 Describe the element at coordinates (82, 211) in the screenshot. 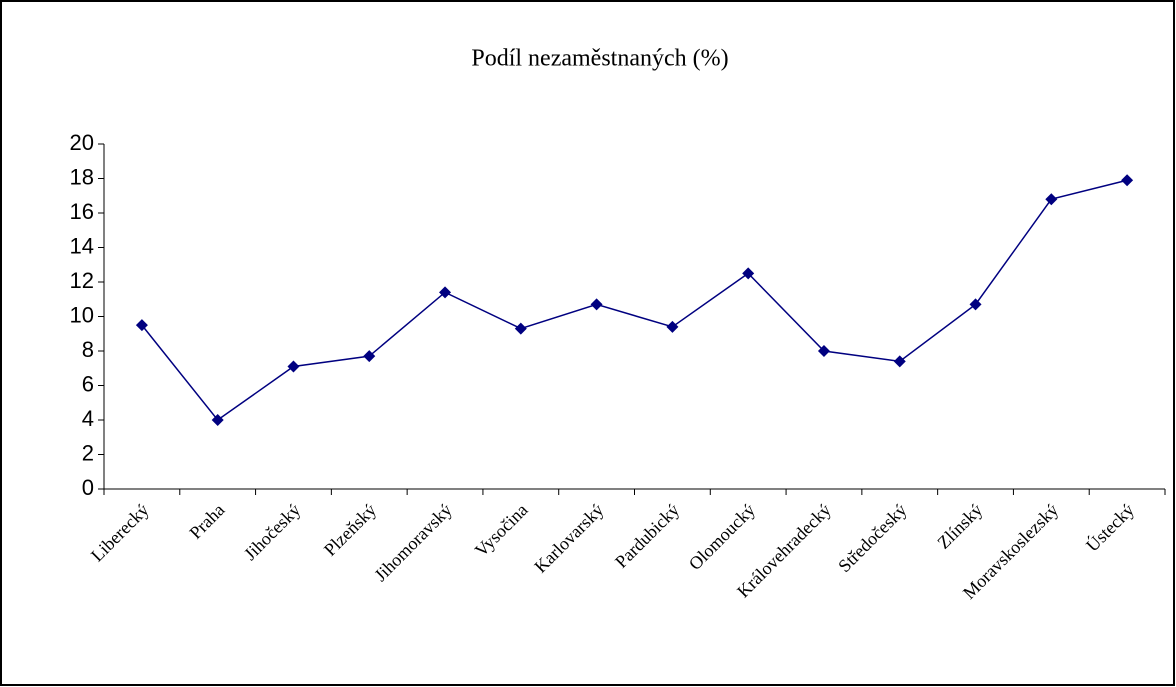

I see `y-tick-label: 16` at that location.